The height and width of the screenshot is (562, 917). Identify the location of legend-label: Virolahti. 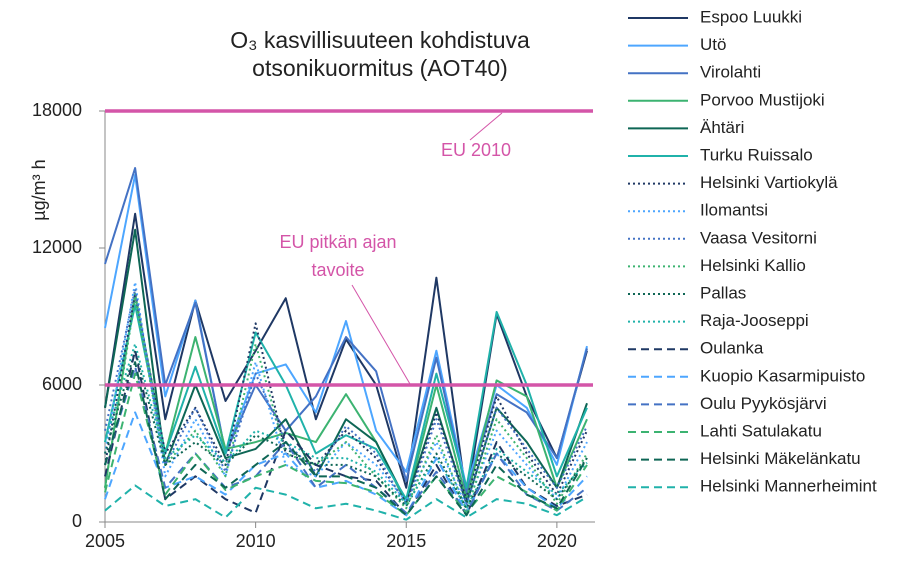
(730, 72).